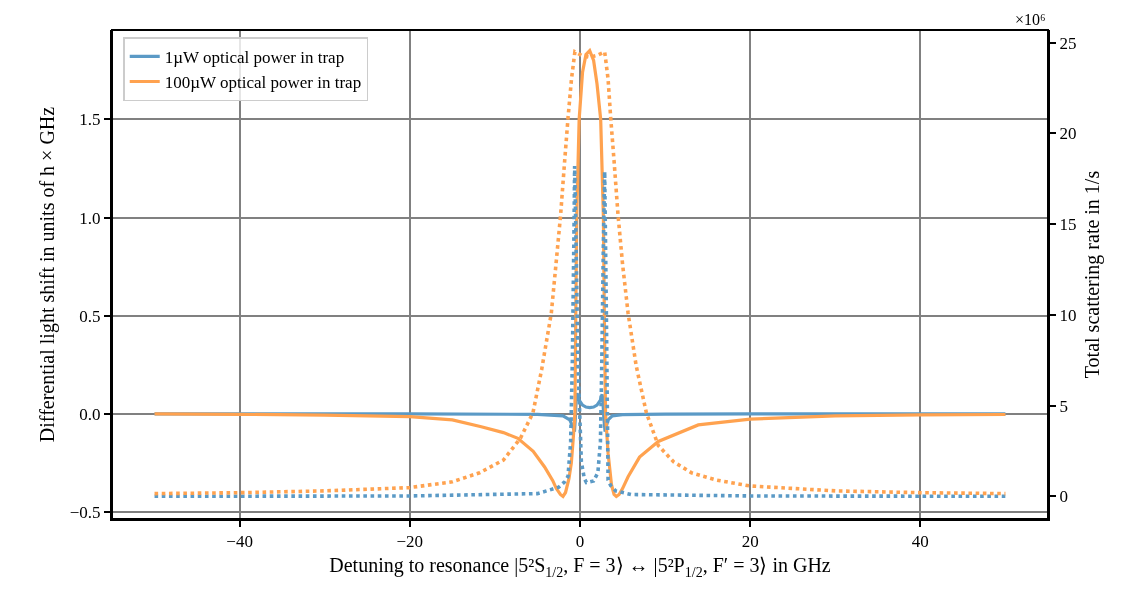 The height and width of the screenshot is (605, 1142). Describe the element at coordinates (750, 542) in the screenshot. I see `x-tick-label: 20` at that location.